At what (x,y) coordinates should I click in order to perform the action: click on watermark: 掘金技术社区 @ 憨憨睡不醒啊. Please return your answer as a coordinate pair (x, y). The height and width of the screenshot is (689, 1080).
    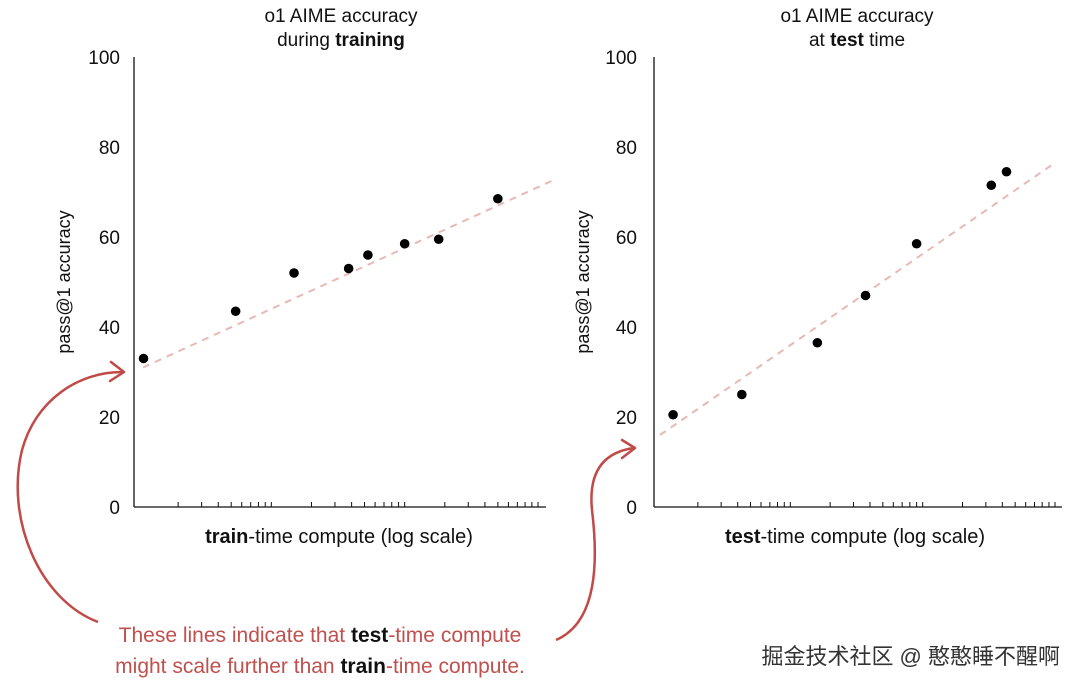
    Looking at the image, I should click on (910, 656).